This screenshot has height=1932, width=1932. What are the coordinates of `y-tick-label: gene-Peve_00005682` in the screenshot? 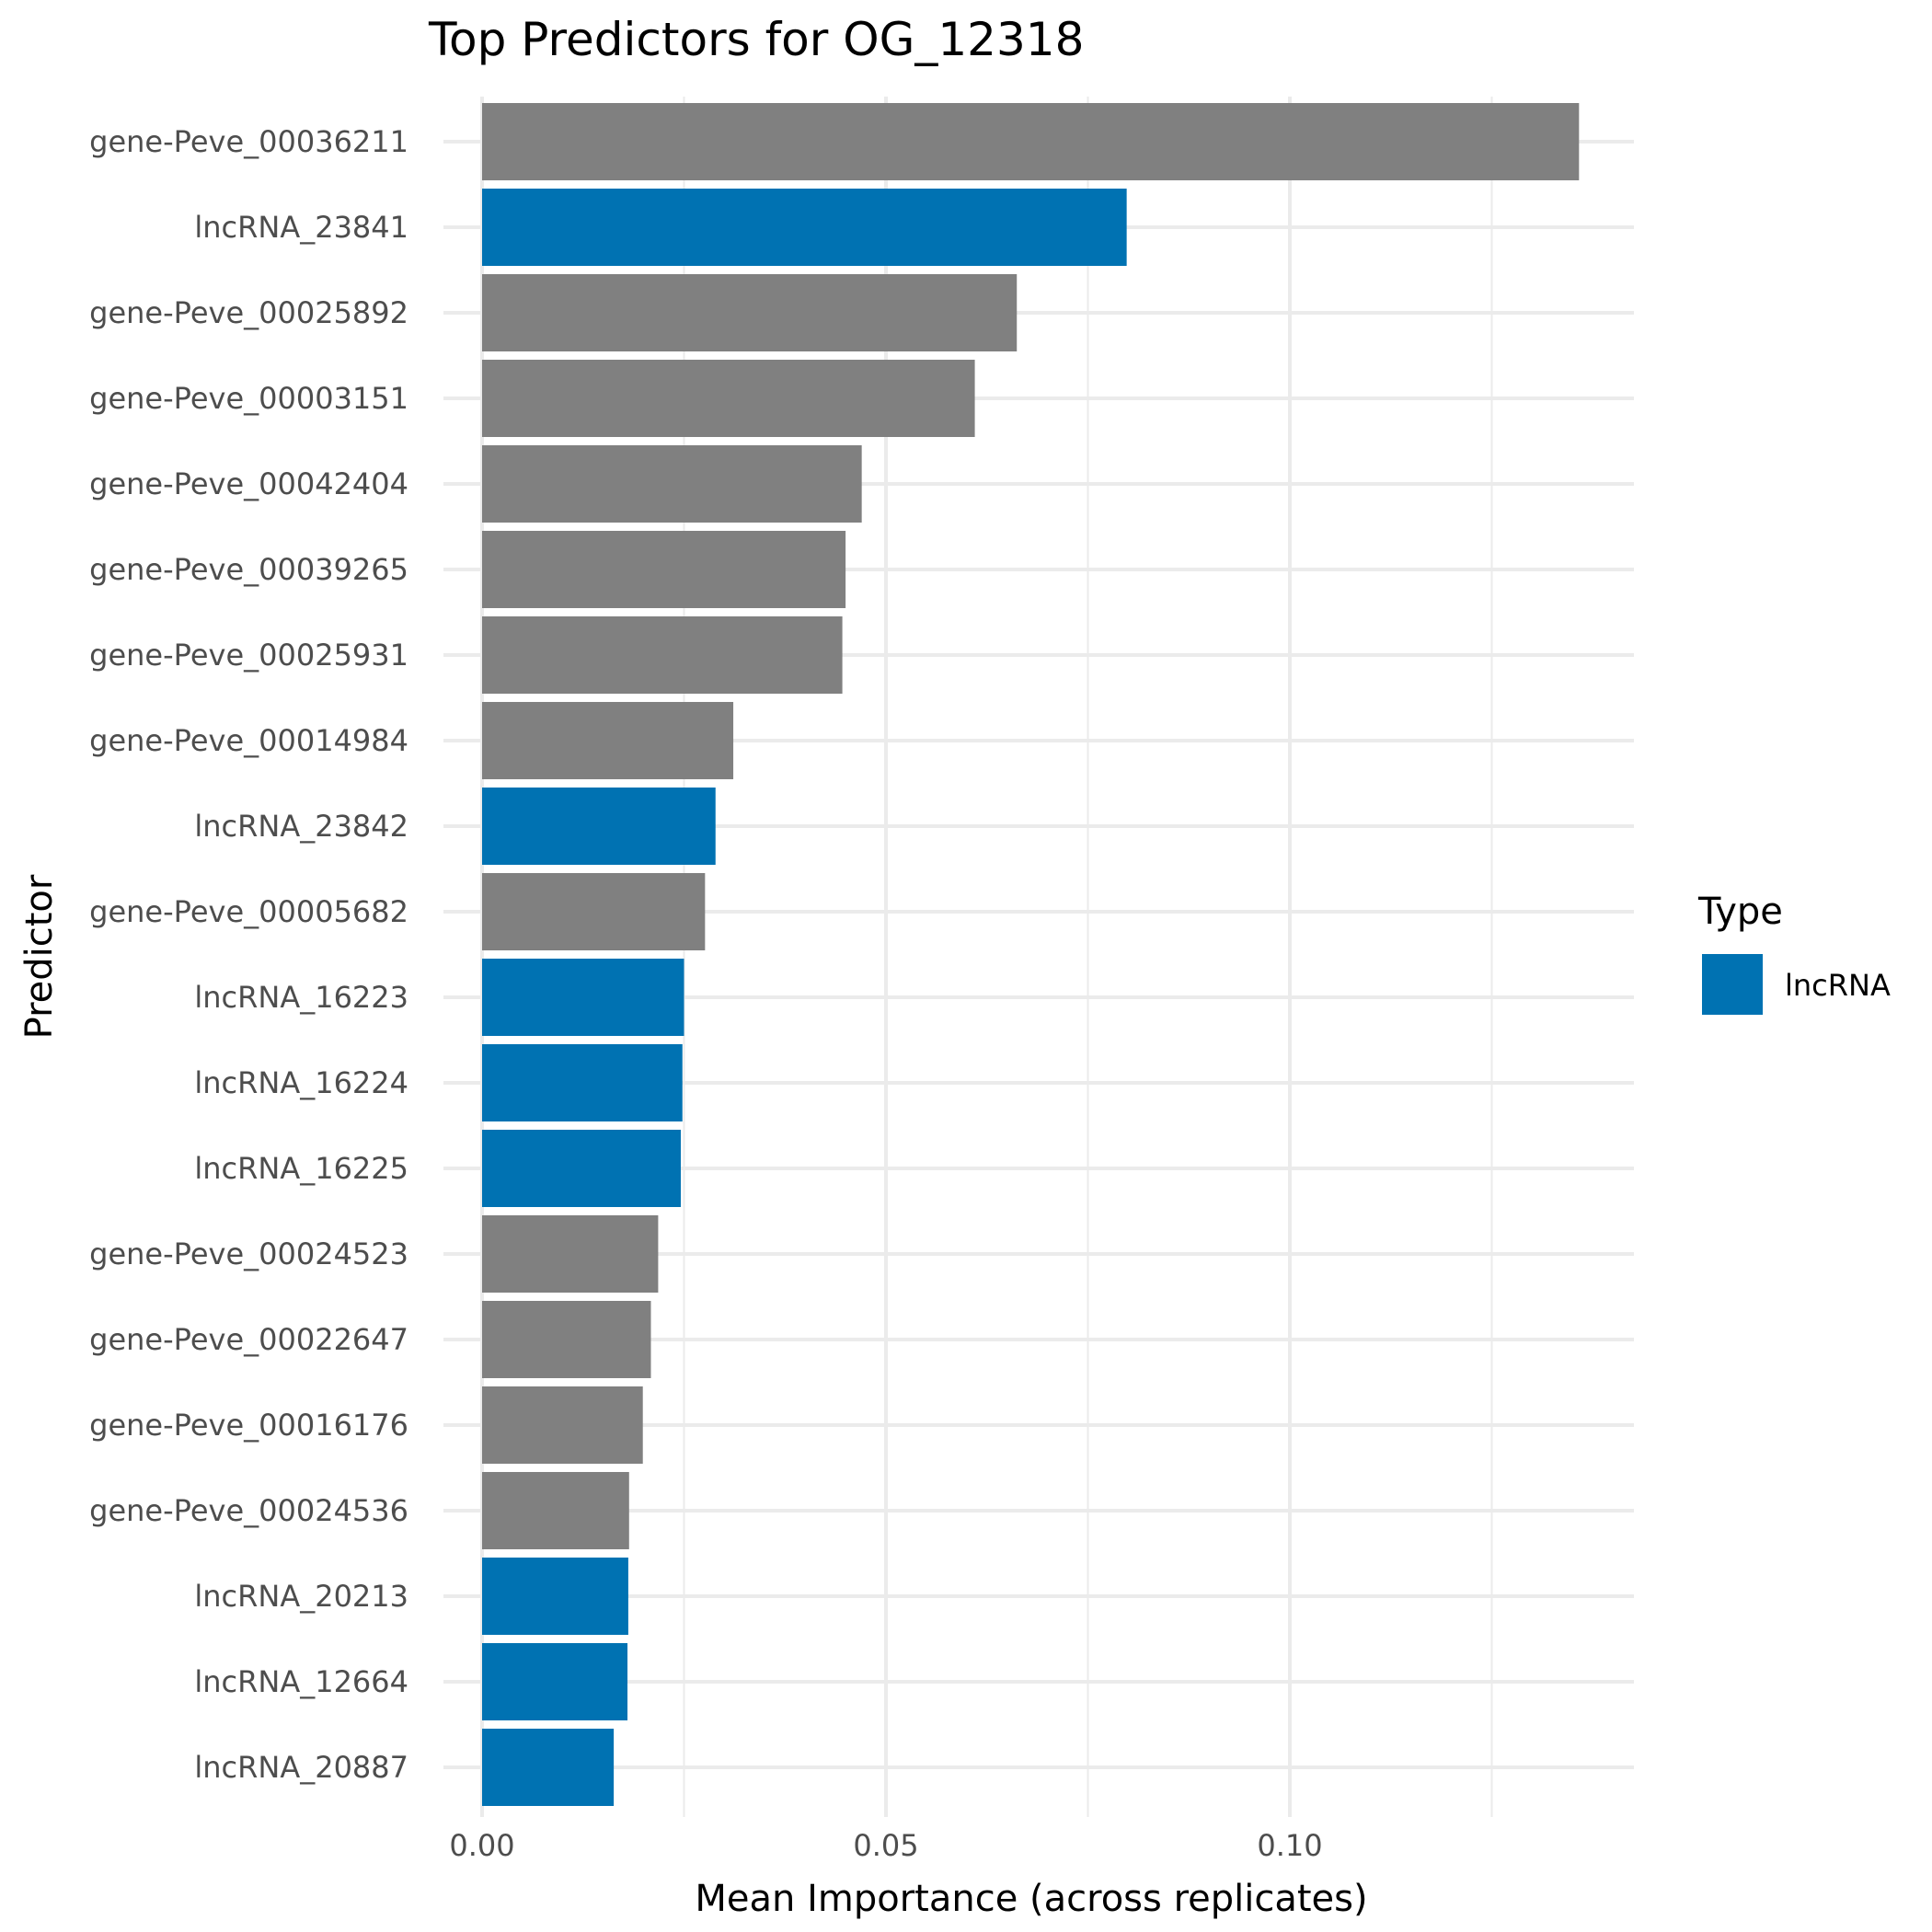 It's located at (248, 911).